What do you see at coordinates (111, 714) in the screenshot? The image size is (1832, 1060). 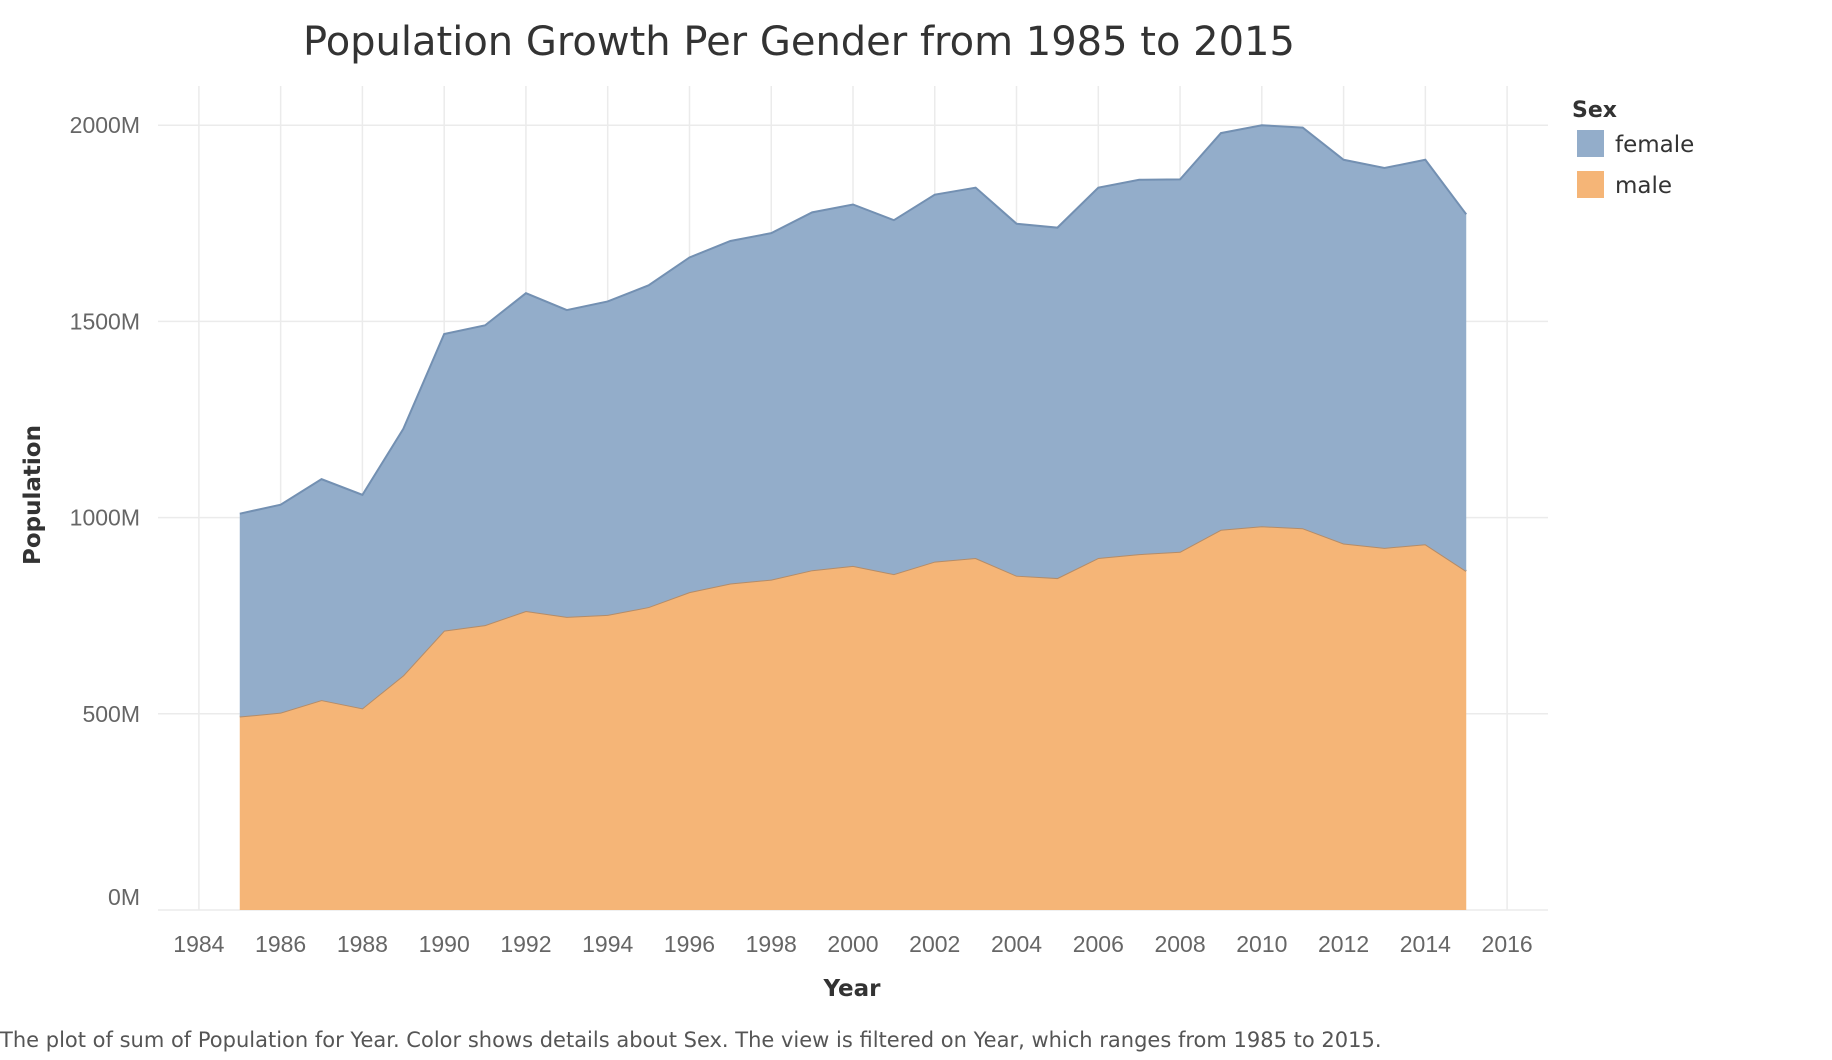 I see `y-tick-label: 500M` at bounding box center [111, 714].